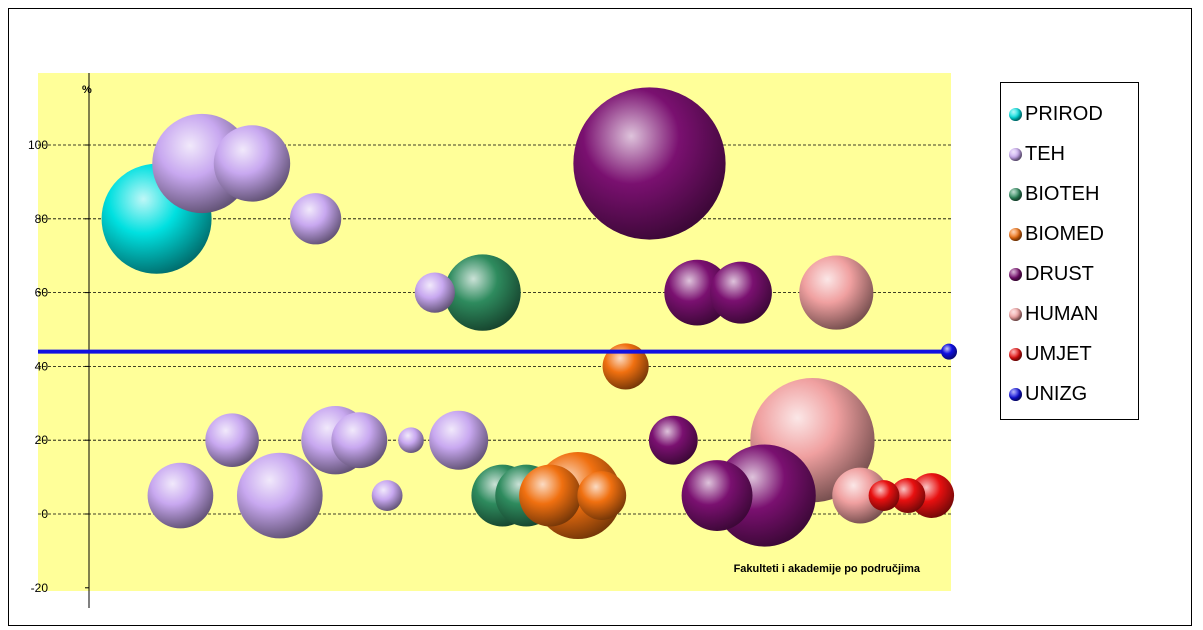 The height and width of the screenshot is (630, 1203). Describe the element at coordinates (42, 219) in the screenshot. I see `tick-label-80: 80` at that location.